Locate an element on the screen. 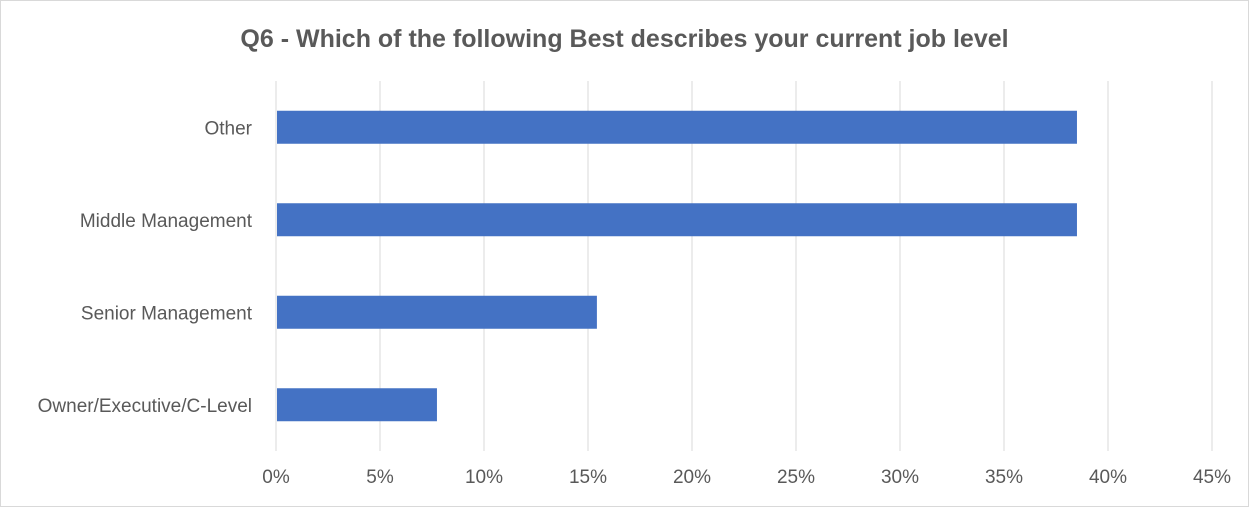  x-tick-label: 30% is located at coordinates (900, 477).